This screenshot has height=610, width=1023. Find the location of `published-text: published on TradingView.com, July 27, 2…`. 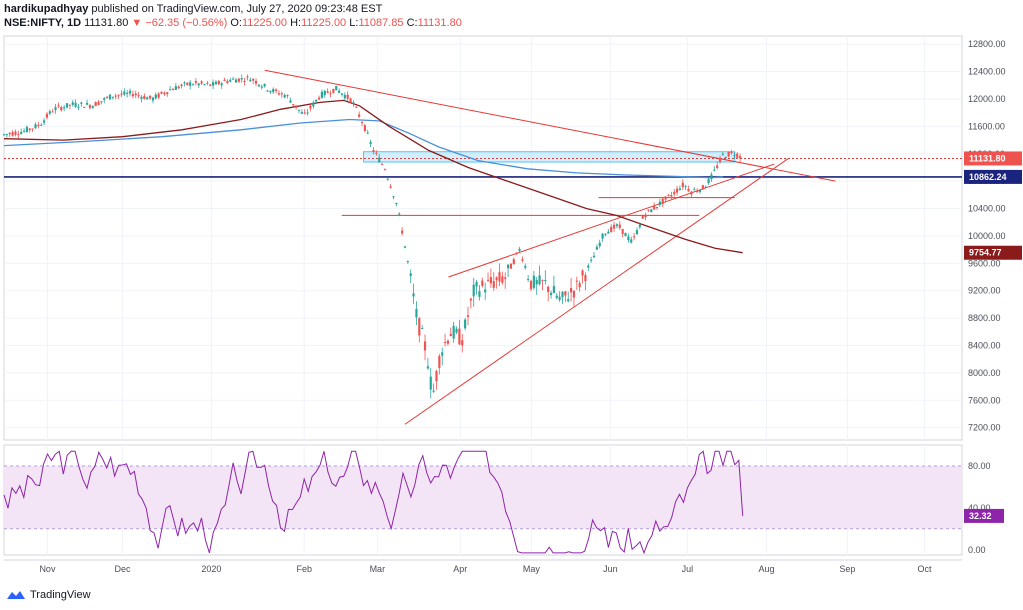

published-text: published on TradingView.com, July 27, 2… is located at coordinates (237, 9).